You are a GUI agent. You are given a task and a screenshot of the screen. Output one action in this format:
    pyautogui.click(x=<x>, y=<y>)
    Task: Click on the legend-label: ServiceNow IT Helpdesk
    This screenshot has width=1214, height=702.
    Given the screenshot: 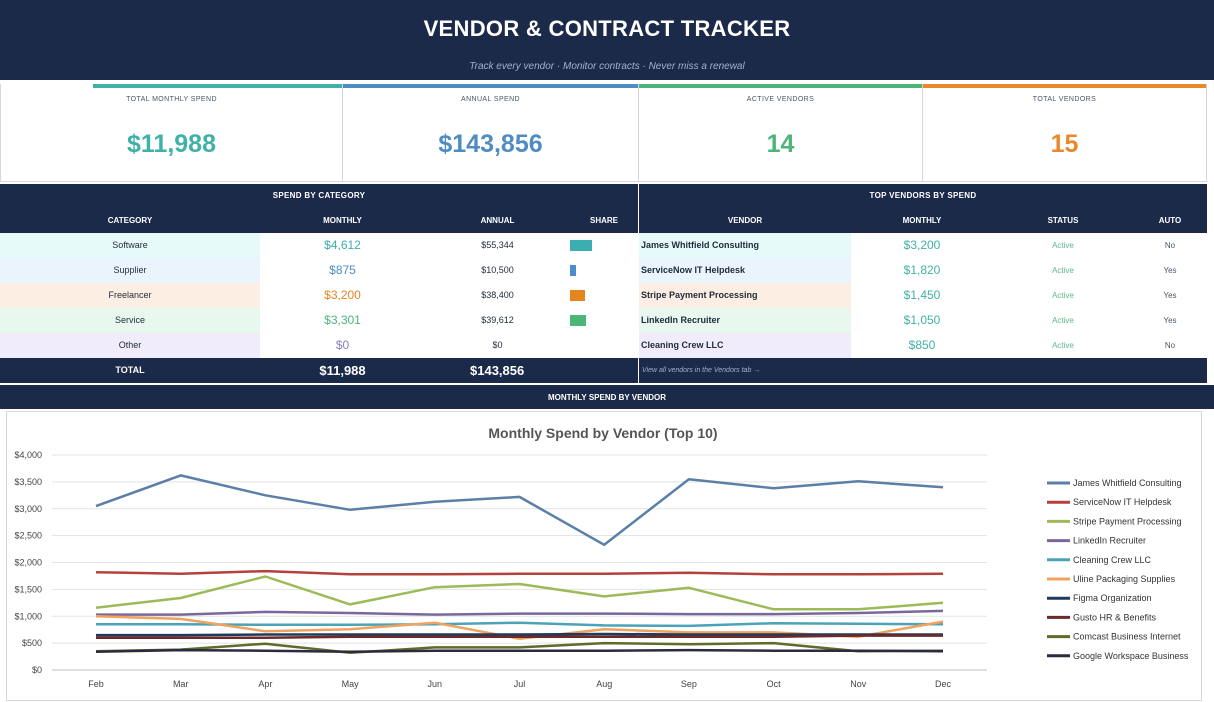 What is the action you would take?
    pyautogui.click(x=1122, y=502)
    